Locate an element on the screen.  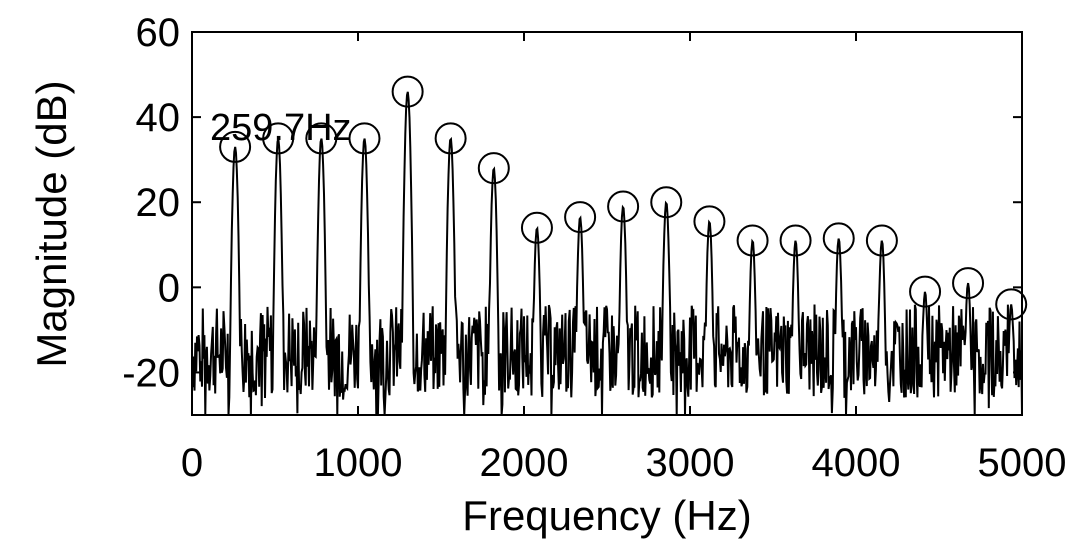
x-tick-label: 1000 is located at coordinates (358, 463).